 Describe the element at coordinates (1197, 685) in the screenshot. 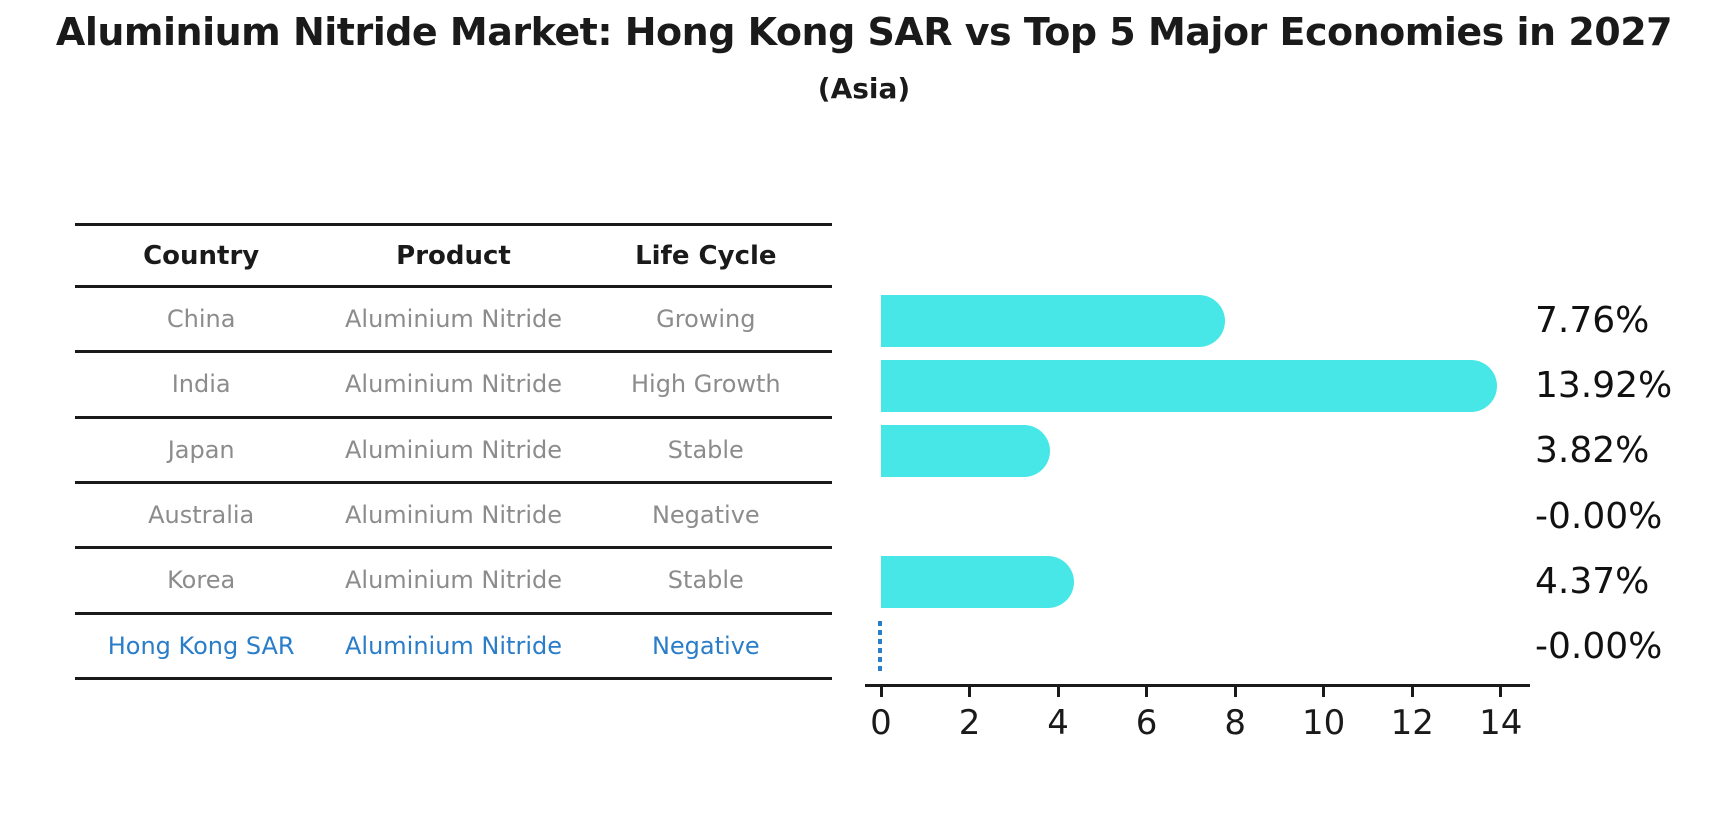

I see `x-axis` at that location.